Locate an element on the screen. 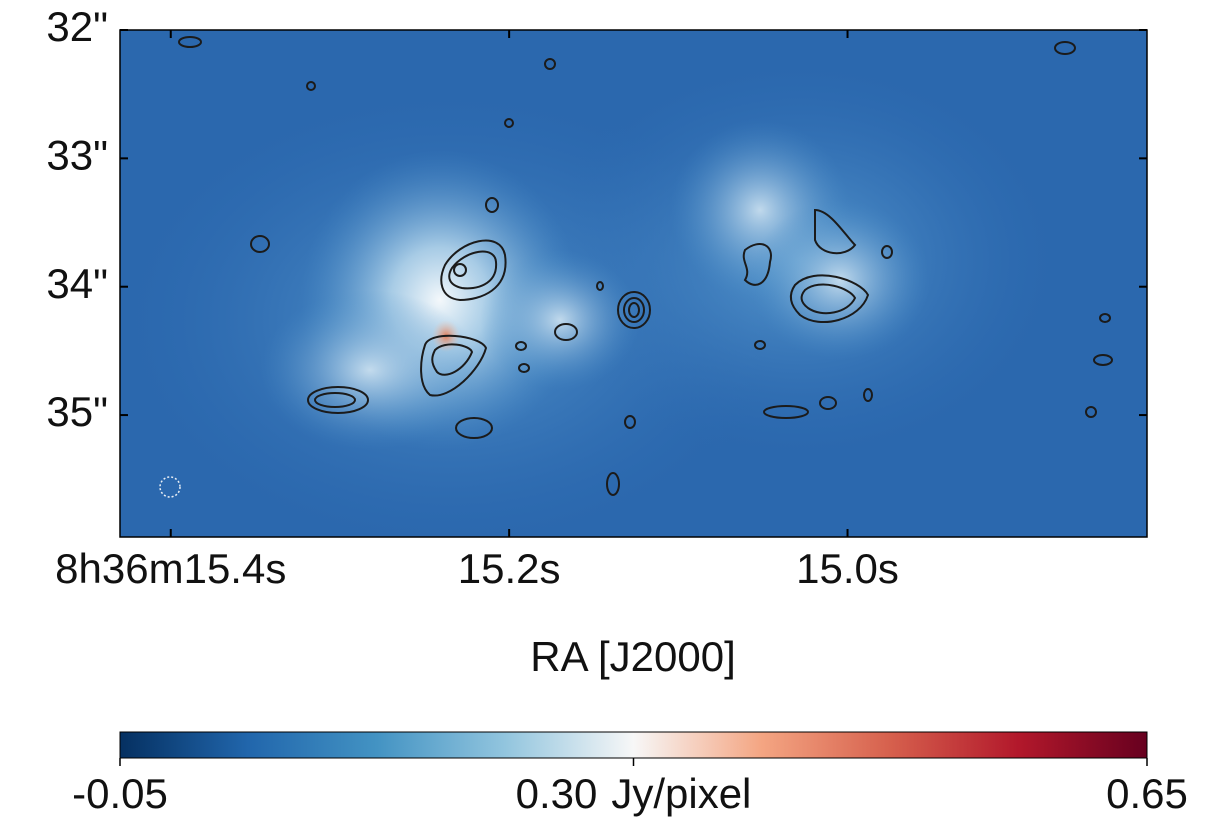  colorbar-tick-group: 0.30 Jy/pixel is located at coordinates (634, 793).